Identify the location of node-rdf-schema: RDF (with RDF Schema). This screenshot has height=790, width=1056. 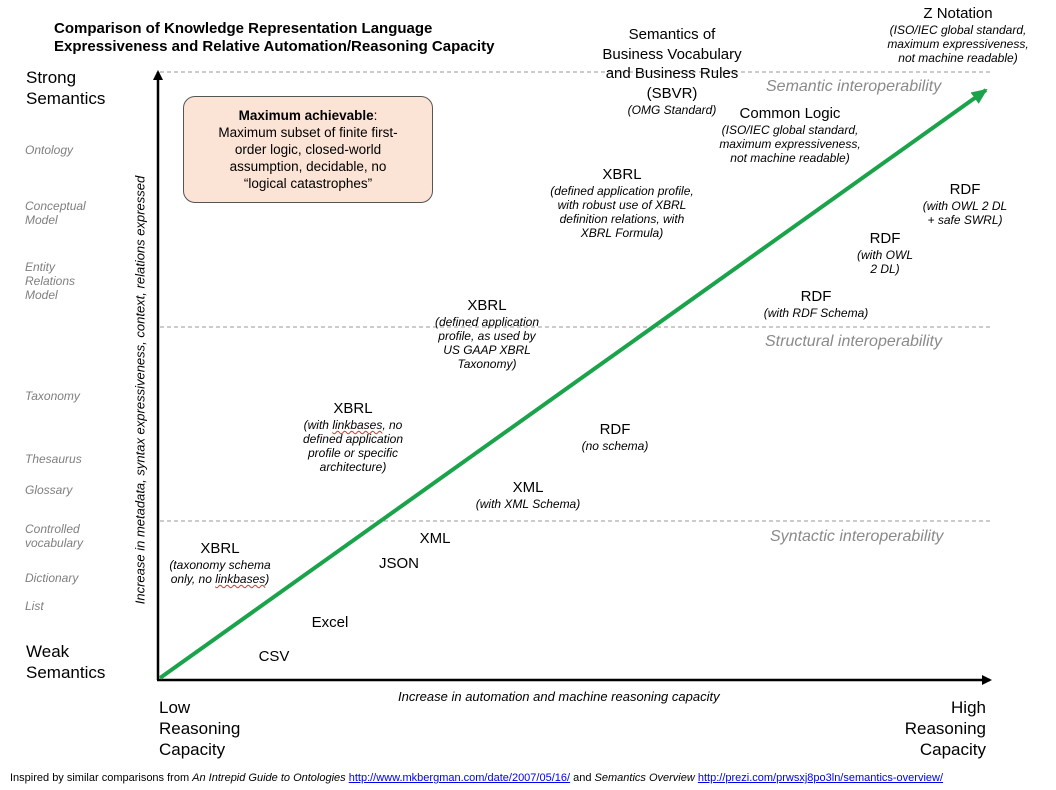
(816, 304).